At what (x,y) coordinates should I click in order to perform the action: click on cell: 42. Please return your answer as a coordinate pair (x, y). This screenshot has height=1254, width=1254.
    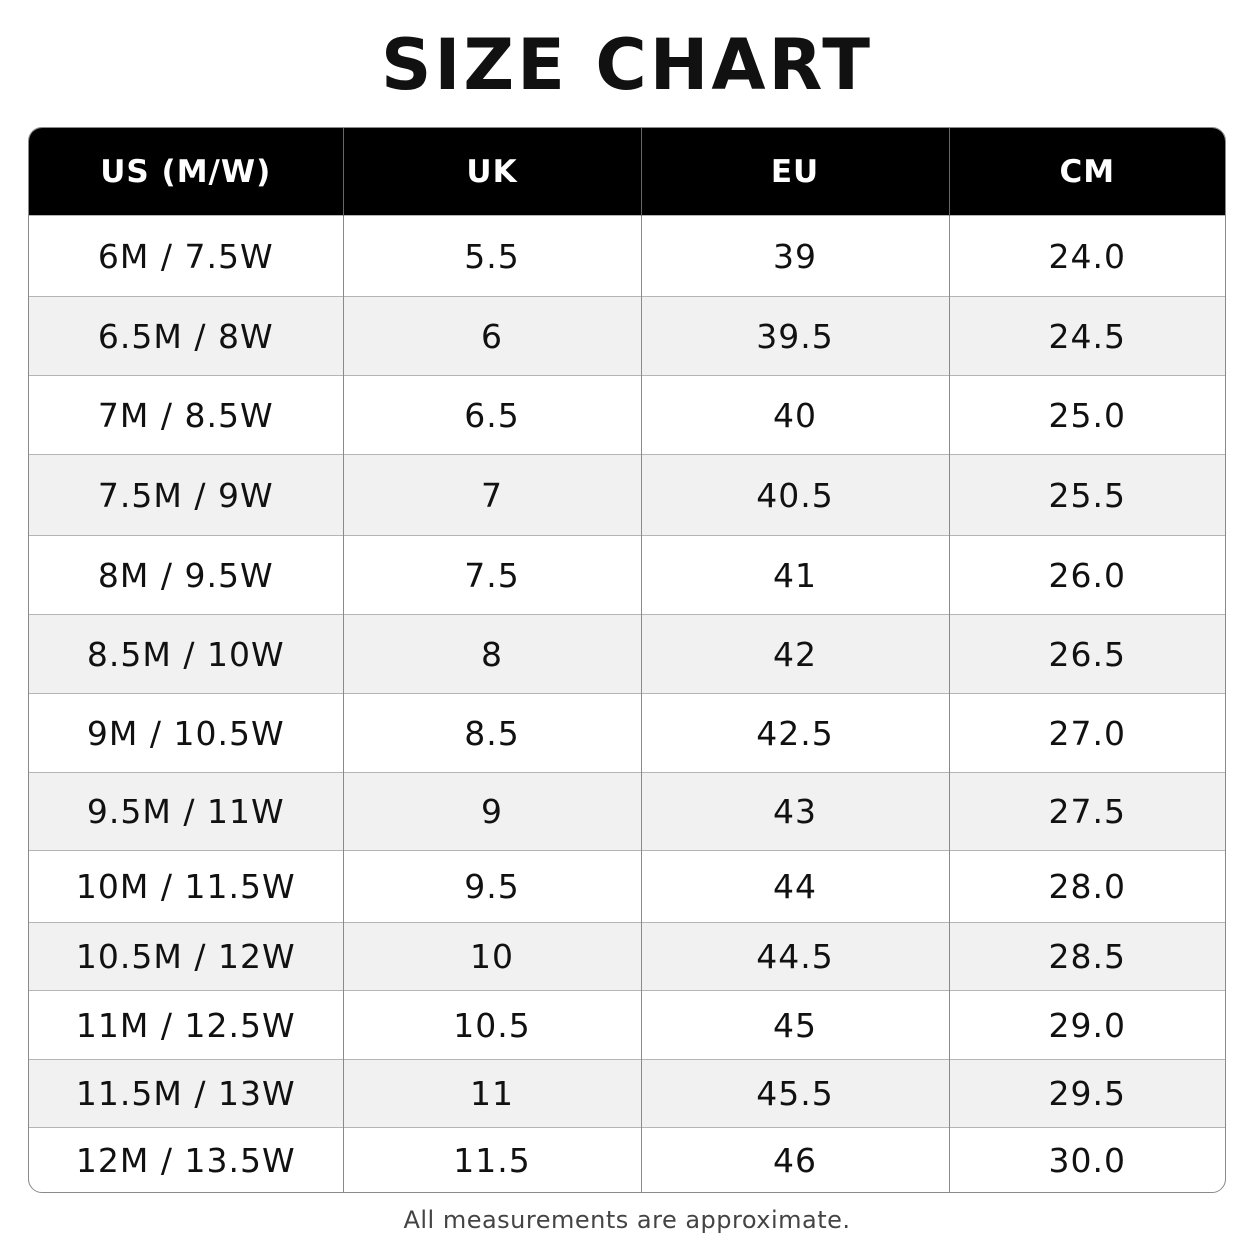
    Looking at the image, I should click on (794, 654).